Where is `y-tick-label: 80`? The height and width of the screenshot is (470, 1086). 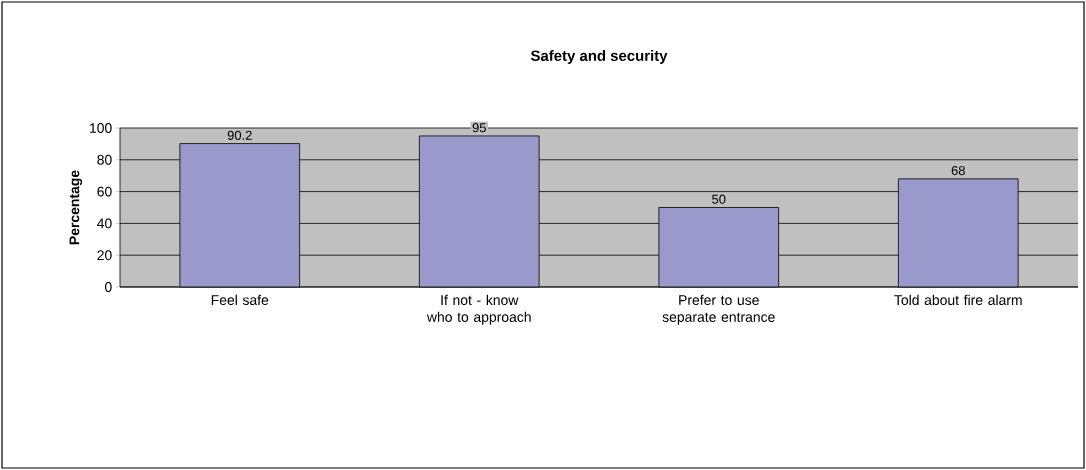
y-tick-label: 80 is located at coordinates (104, 159).